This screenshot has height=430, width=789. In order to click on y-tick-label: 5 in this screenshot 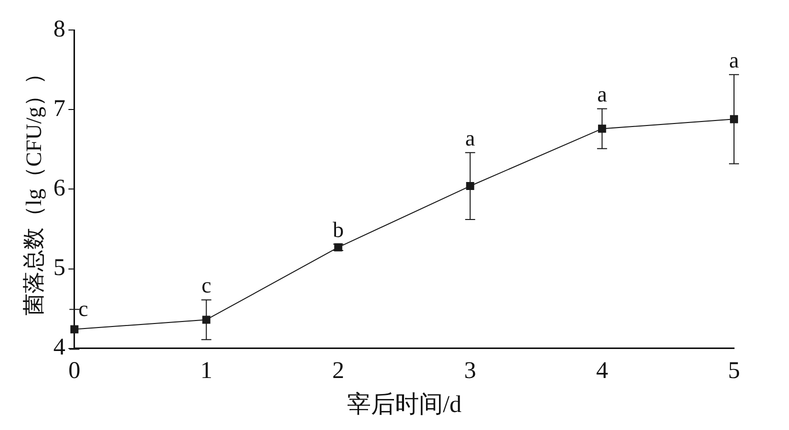, I will do `click(59, 268)`.